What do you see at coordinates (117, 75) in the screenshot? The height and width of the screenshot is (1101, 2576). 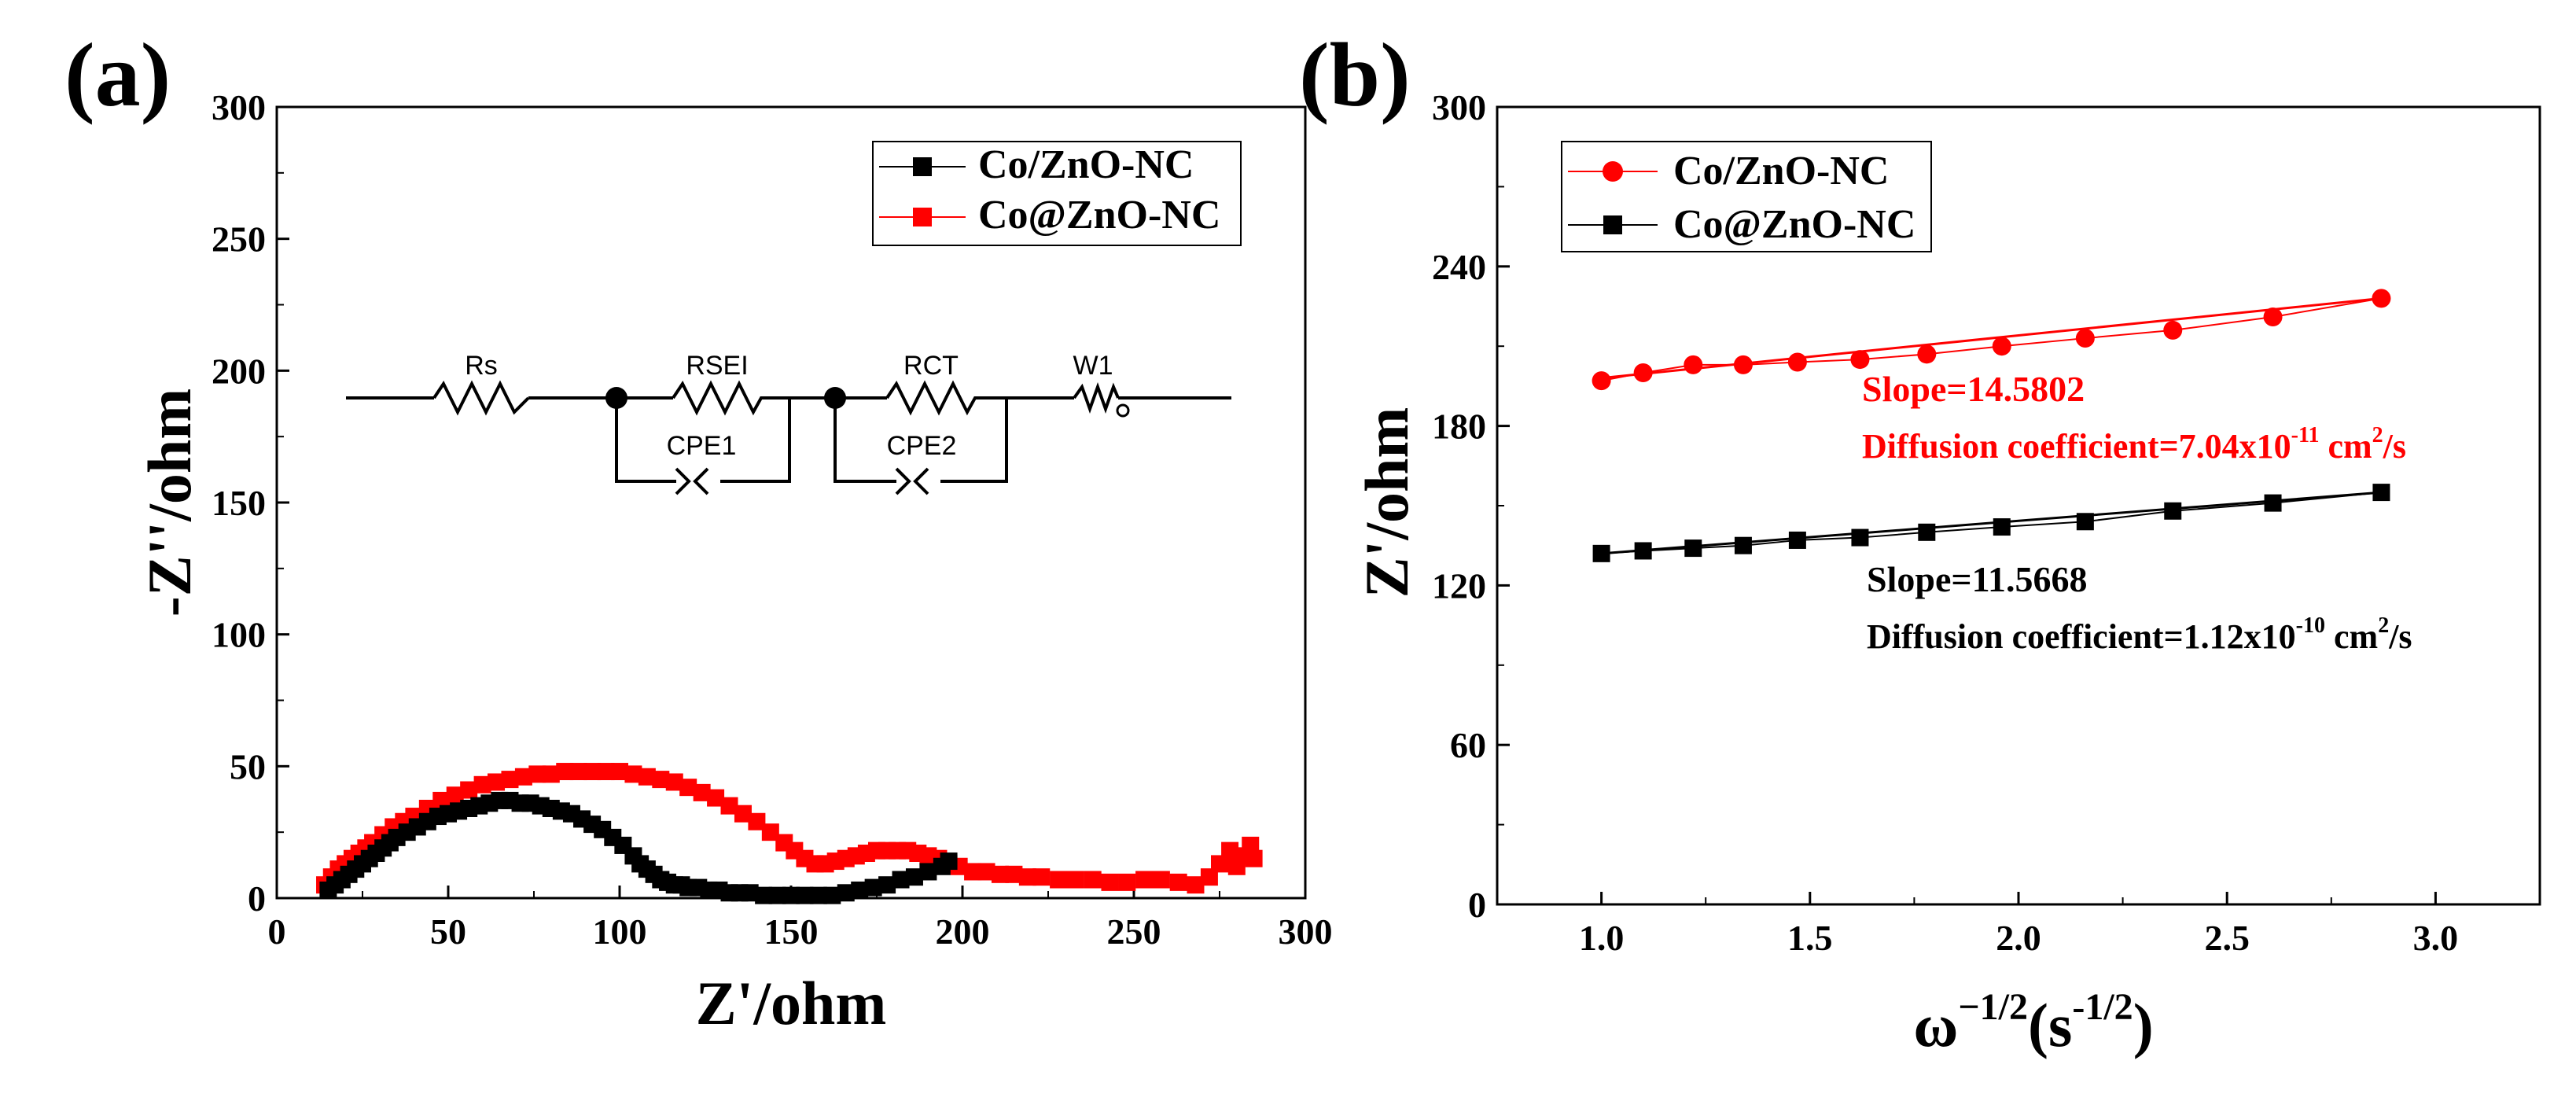 I see `panel-label-a: (a)` at bounding box center [117, 75].